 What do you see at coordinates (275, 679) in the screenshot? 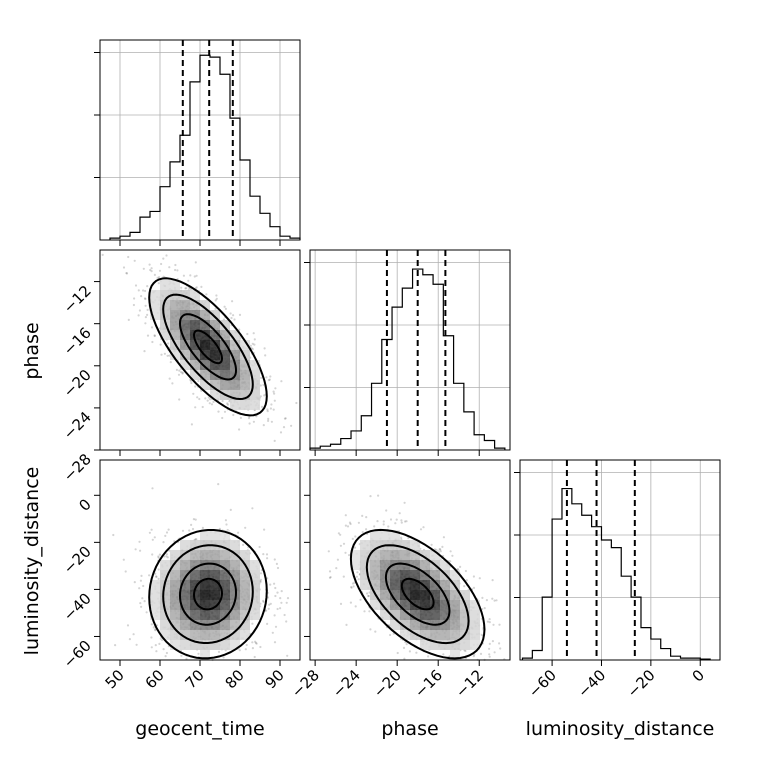
I see `x-axis-luminosity-distance-vs-geocent-time-tick-label: 90` at bounding box center [275, 679].